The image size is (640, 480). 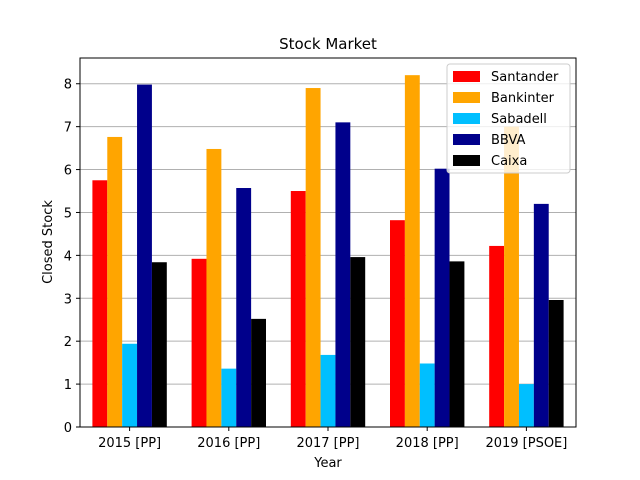 I want to click on legend: Santander Bankinter Sabadell BBVA Caixa, so click(x=508, y=118).